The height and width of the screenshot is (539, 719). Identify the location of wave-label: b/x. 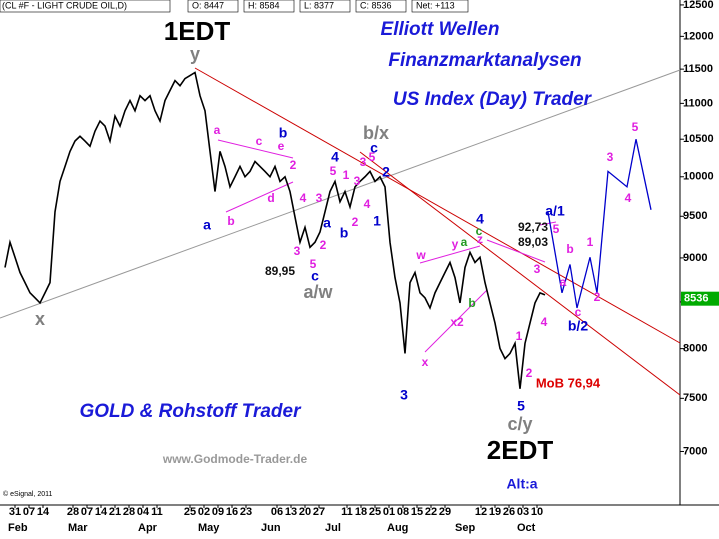
(376, 133).